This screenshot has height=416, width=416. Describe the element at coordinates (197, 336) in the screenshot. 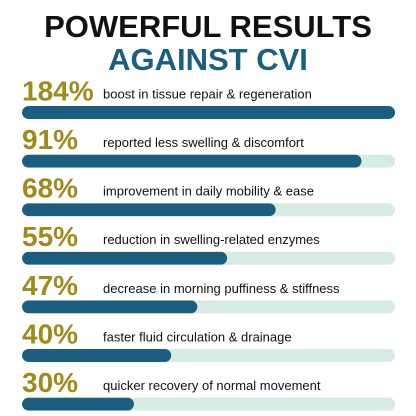

I see `category-label: faster fluid circulation & drainage` at that location.